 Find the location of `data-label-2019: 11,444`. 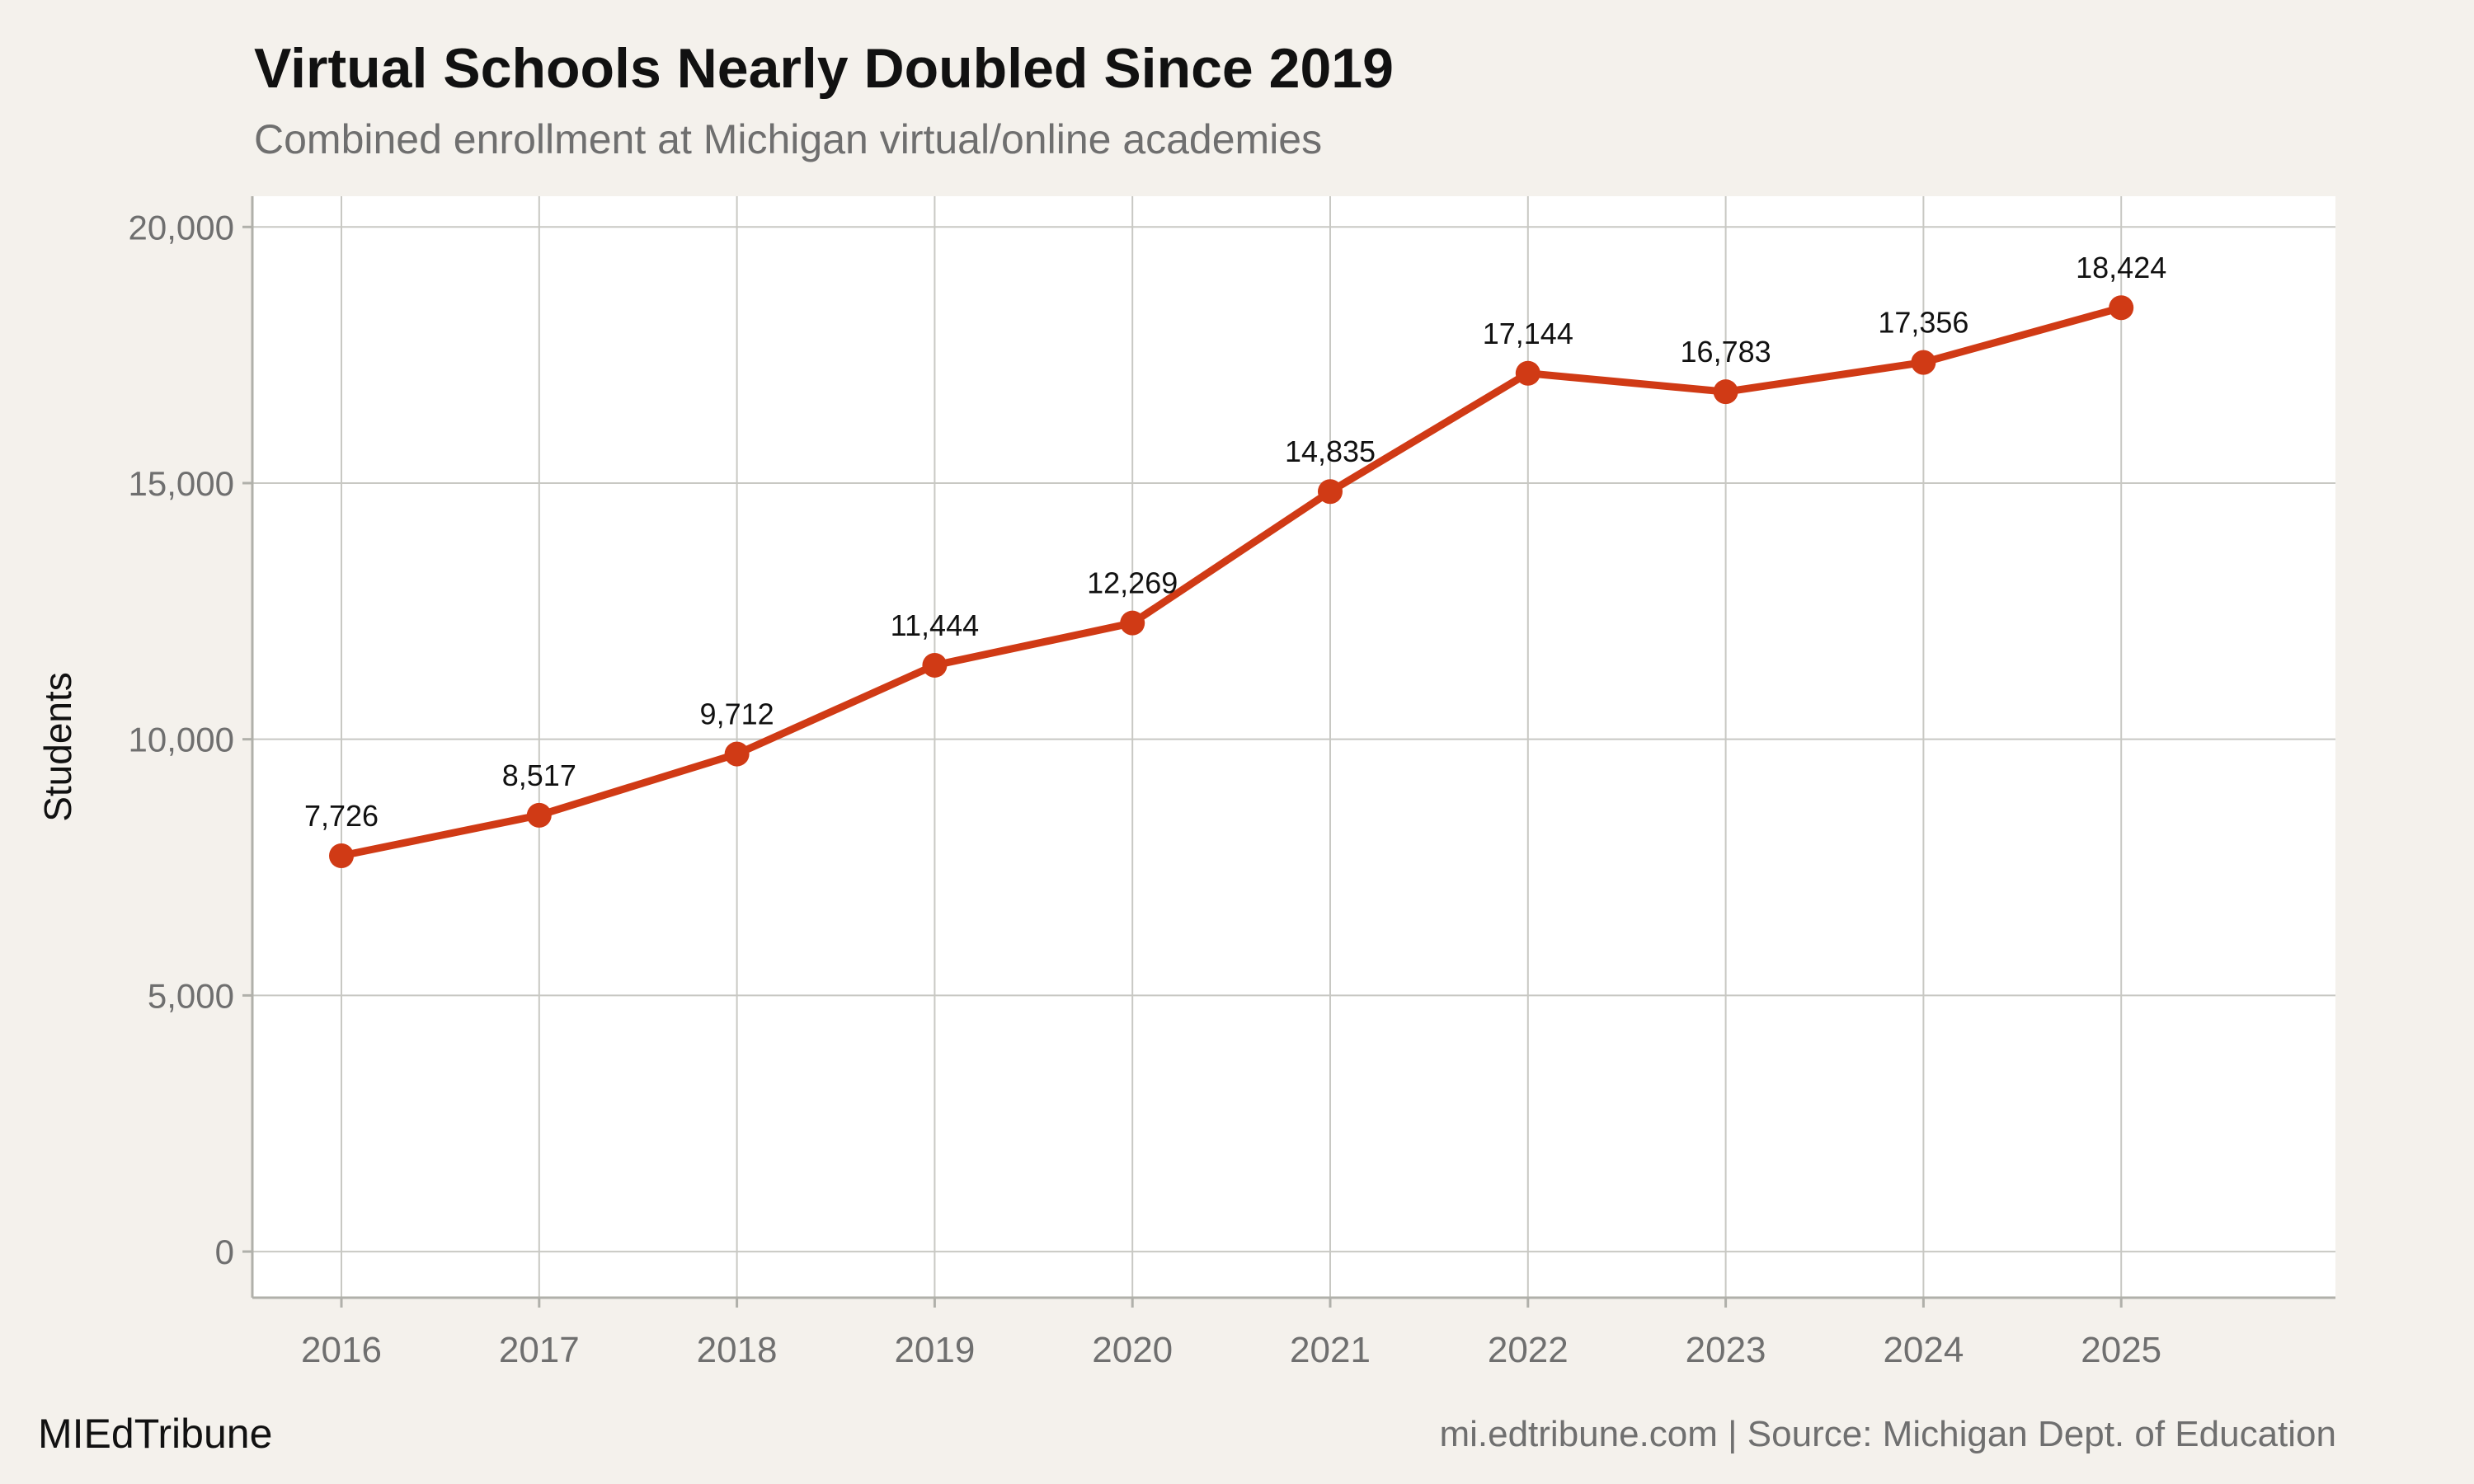

data-label-2019: 11,444 is located at coordinates (935, 625).